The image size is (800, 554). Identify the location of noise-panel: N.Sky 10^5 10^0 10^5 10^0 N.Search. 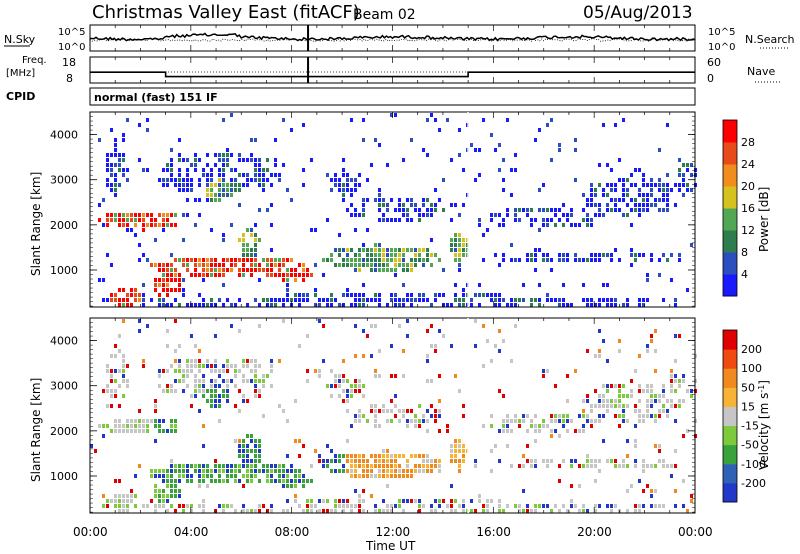
(399, 38).